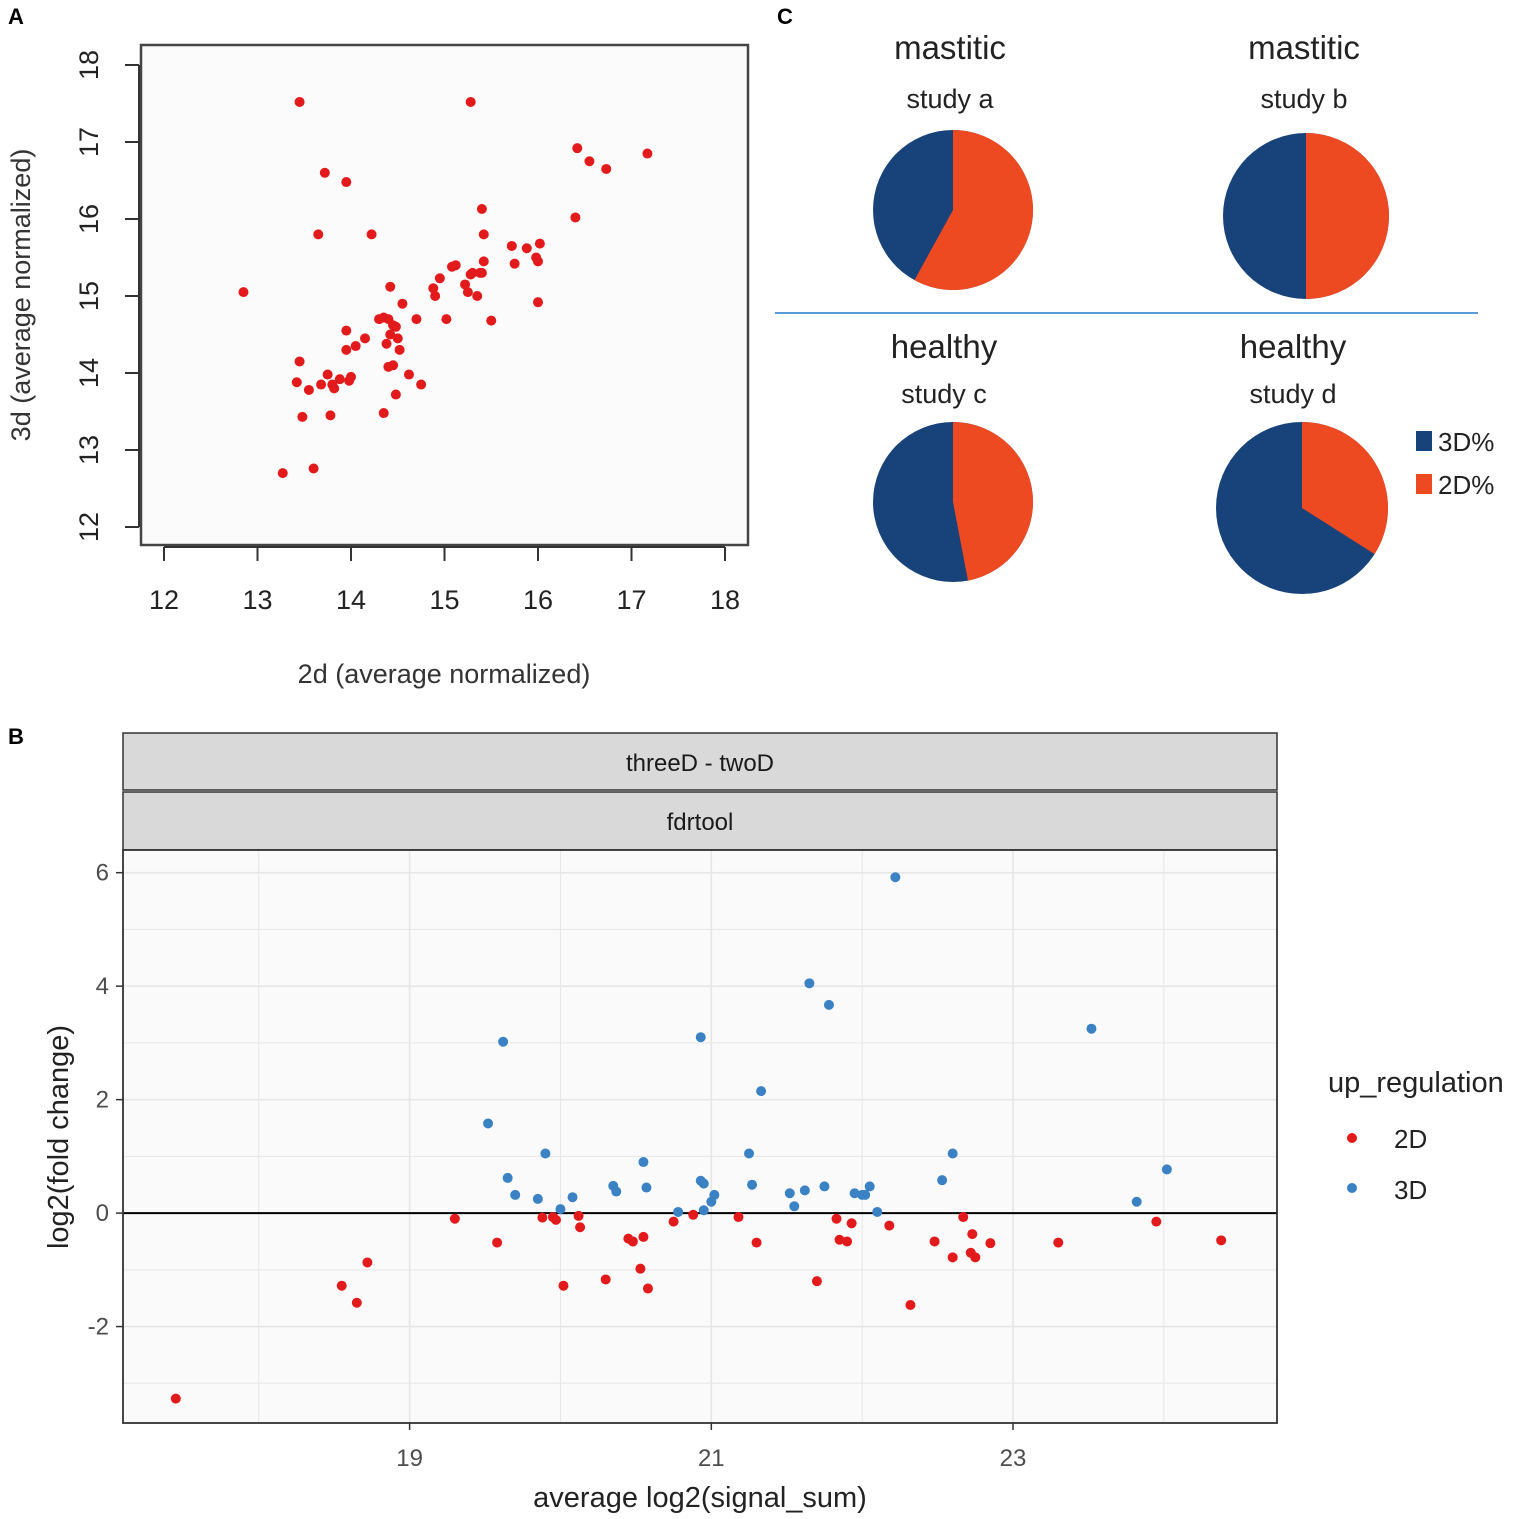 The height and width of the screenshot is (1519, 1535). Describe the element at coordinates (1466, 442) in the screenshot. I see `legend-3d-label: 3D%` at that location.